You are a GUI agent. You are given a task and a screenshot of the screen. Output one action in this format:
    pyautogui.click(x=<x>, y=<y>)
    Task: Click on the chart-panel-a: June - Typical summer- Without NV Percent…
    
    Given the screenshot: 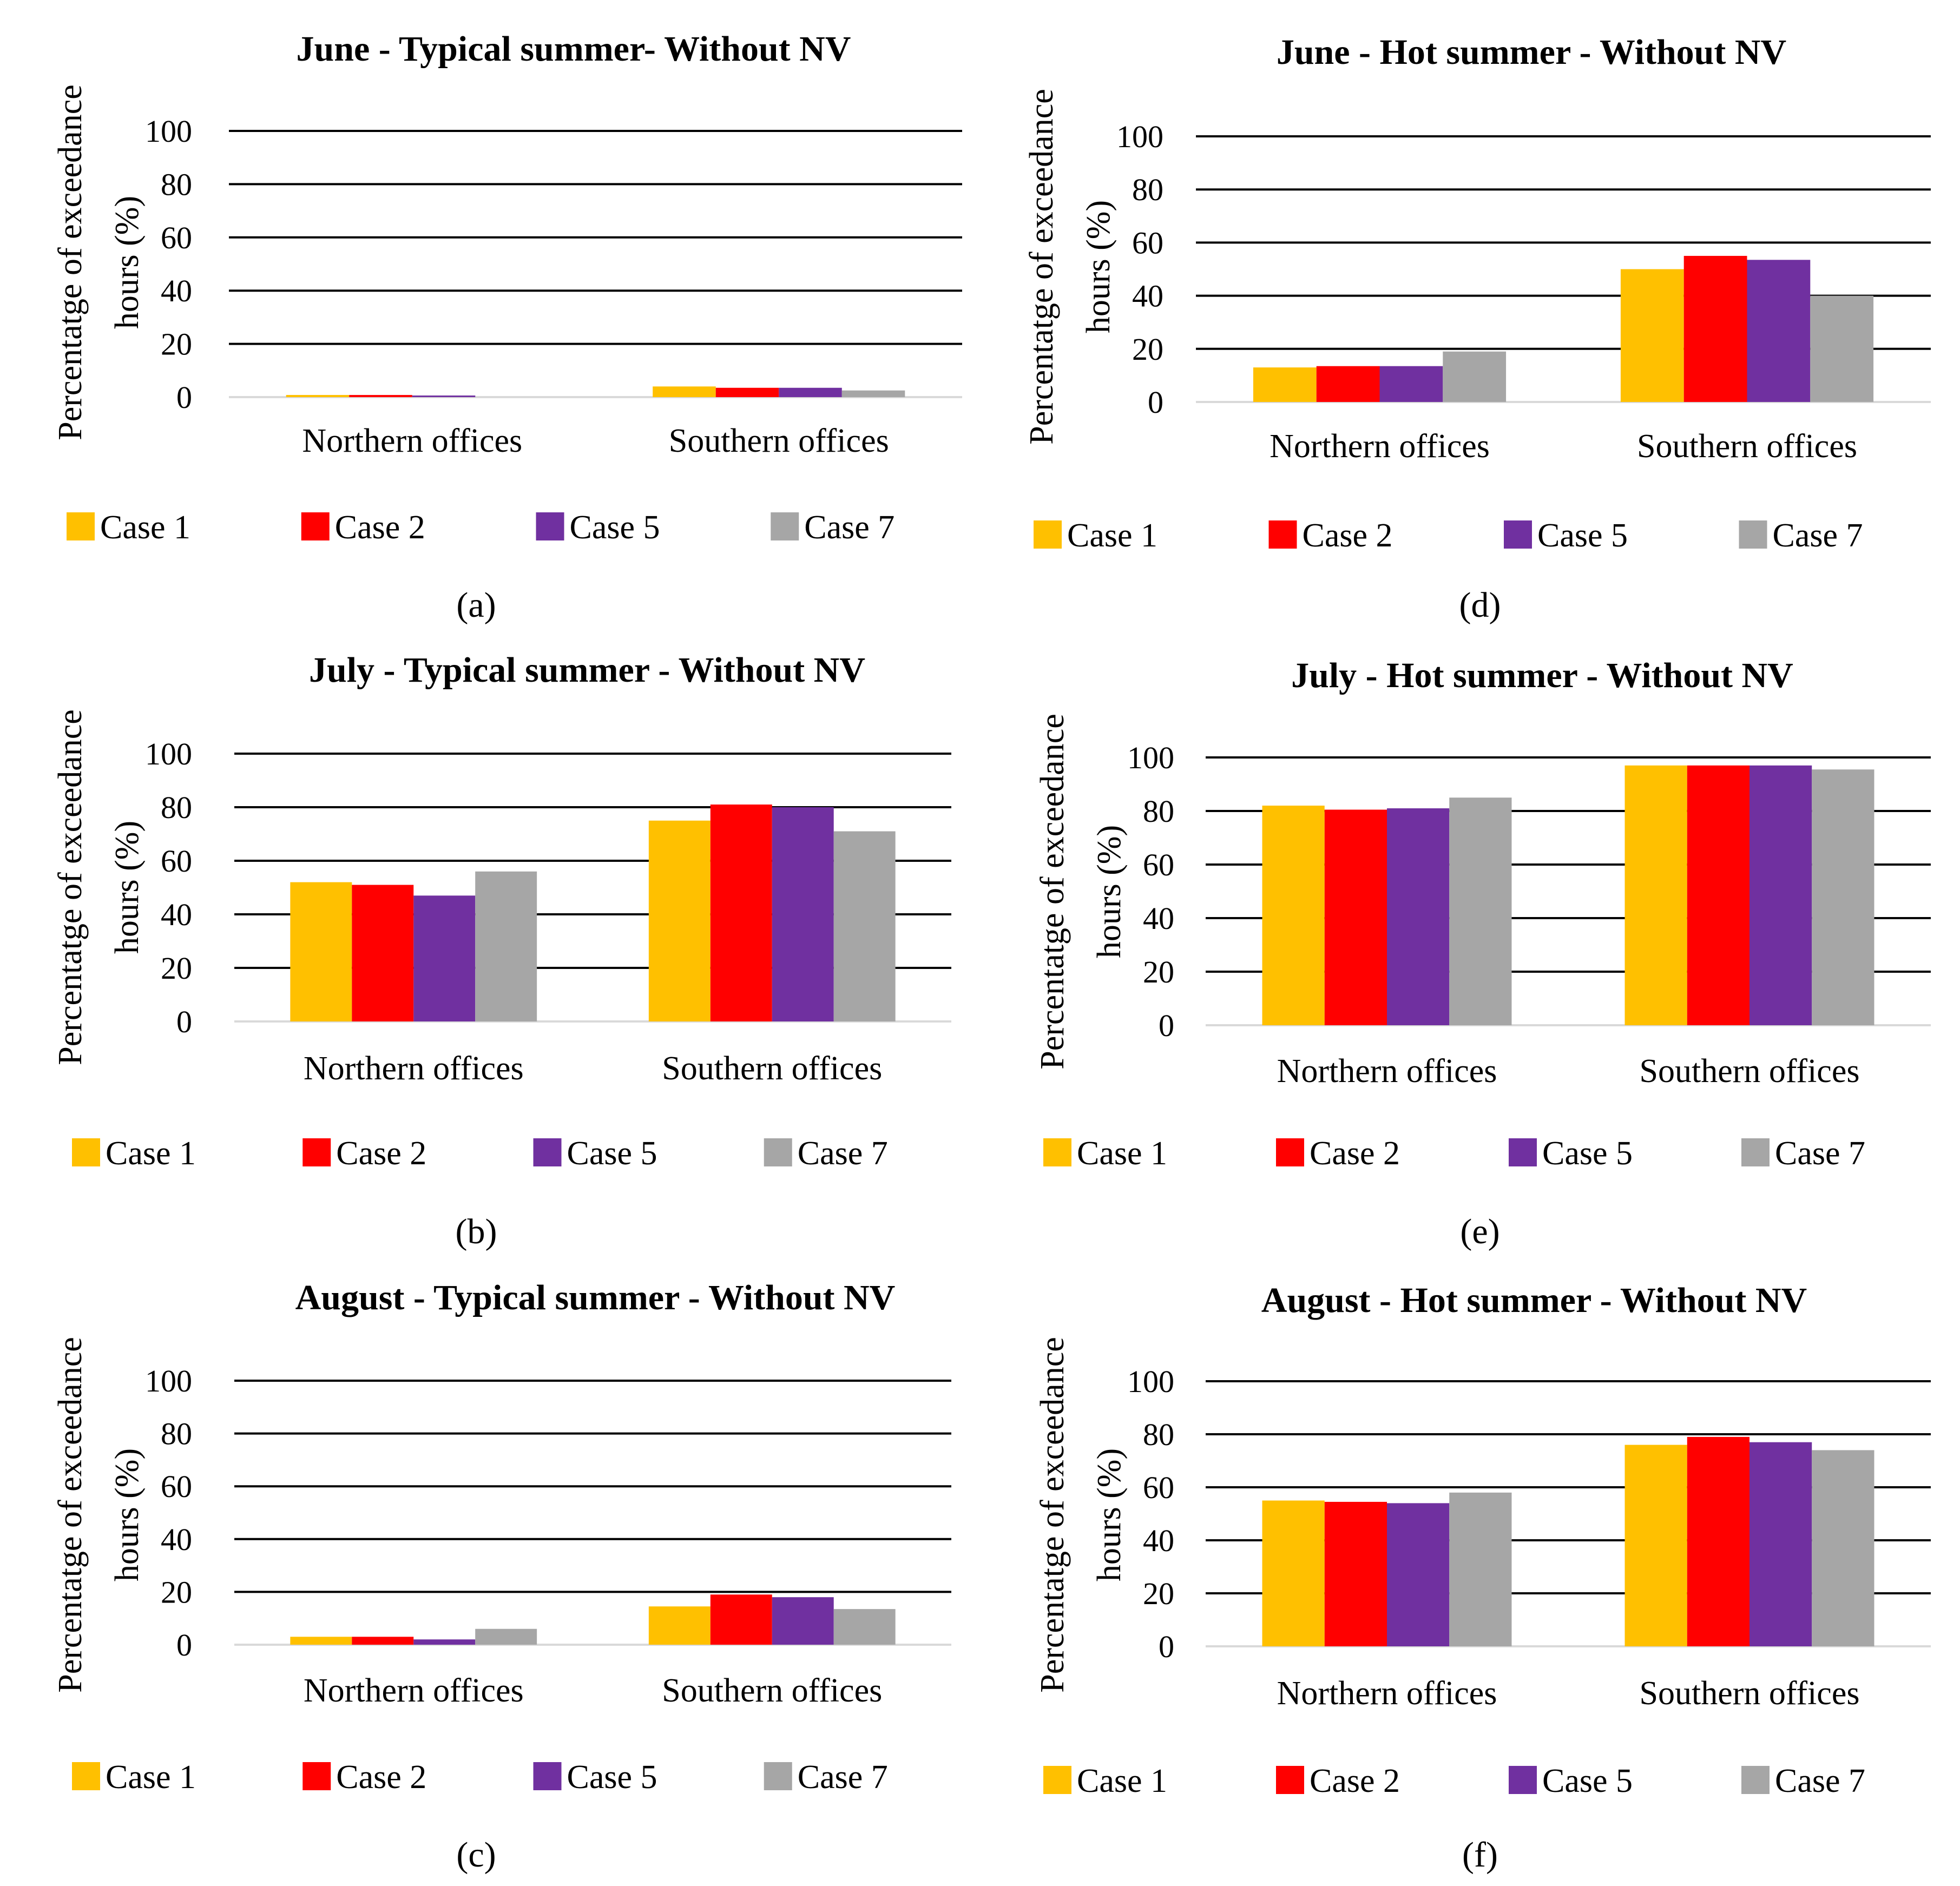 What is the action you would take?
    pyautogui.click(x=507, y=327)
    